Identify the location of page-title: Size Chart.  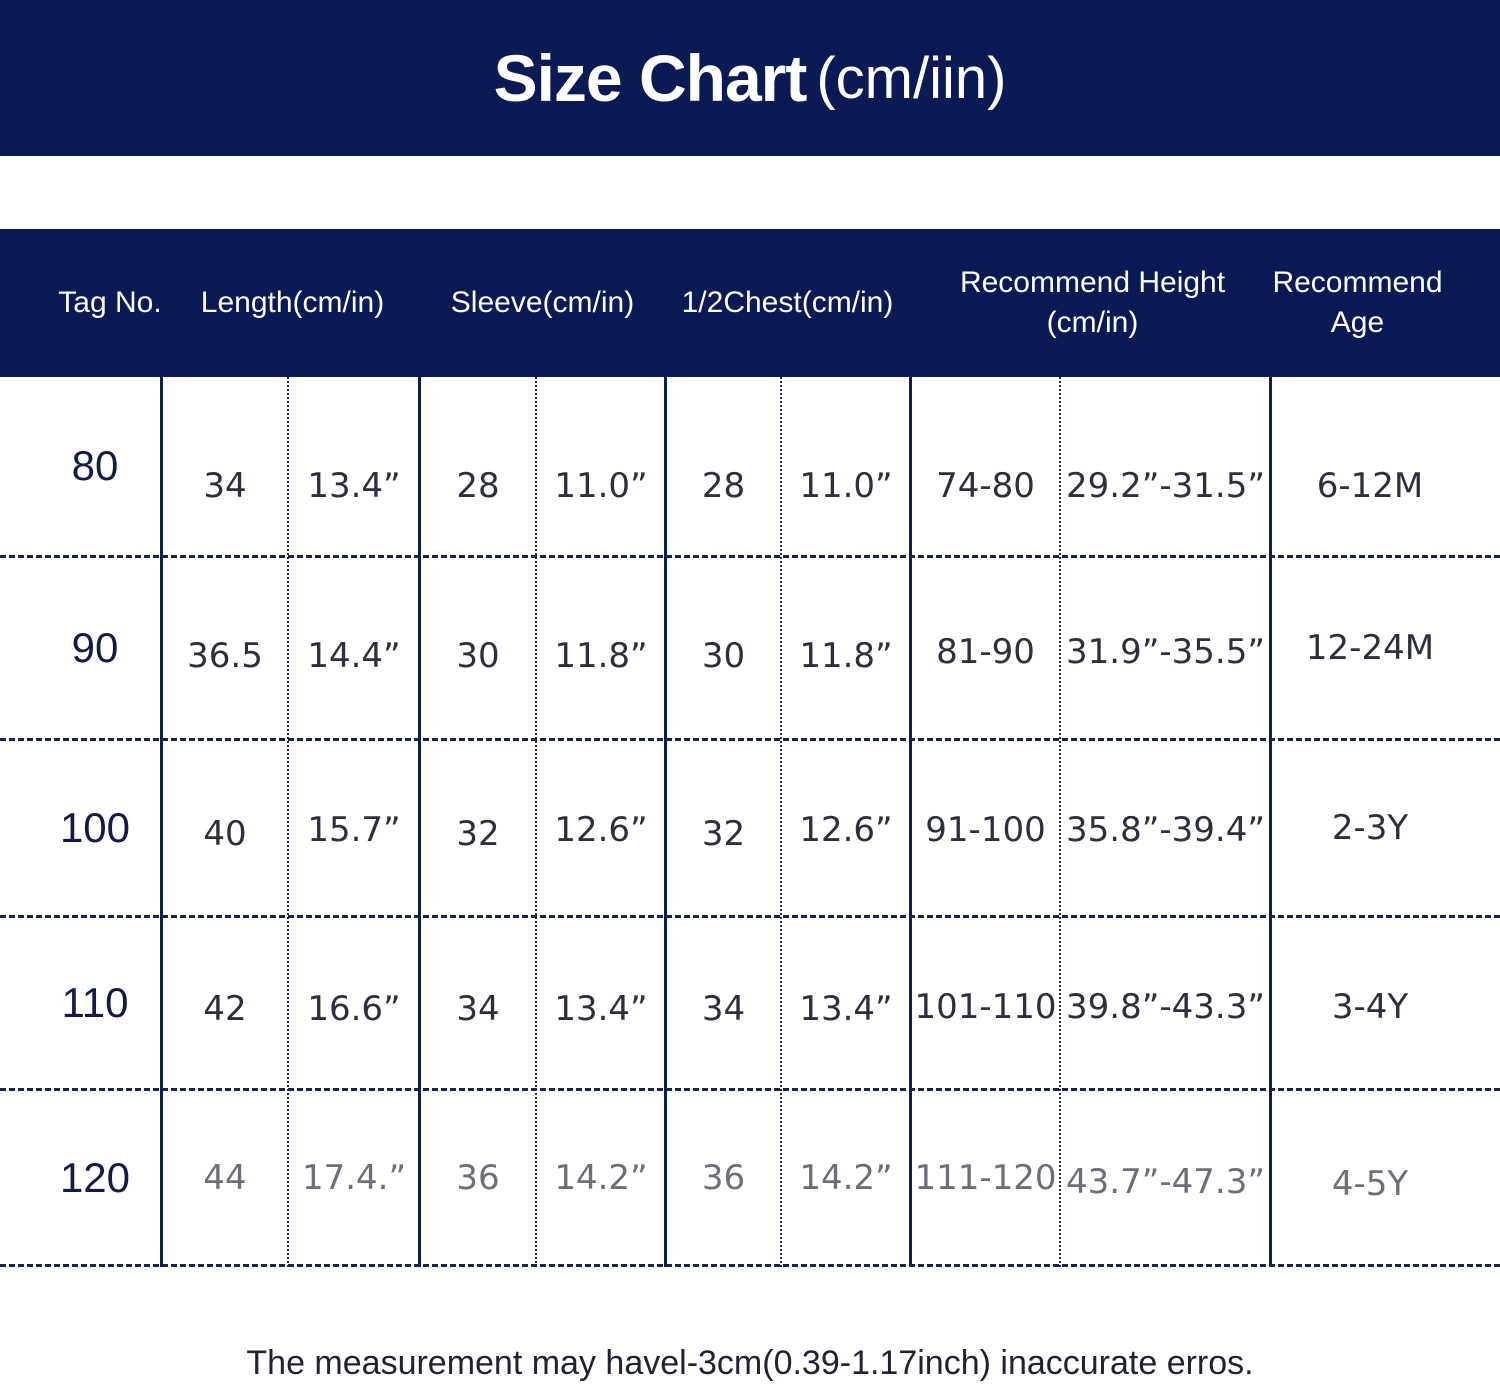
(650, 78).